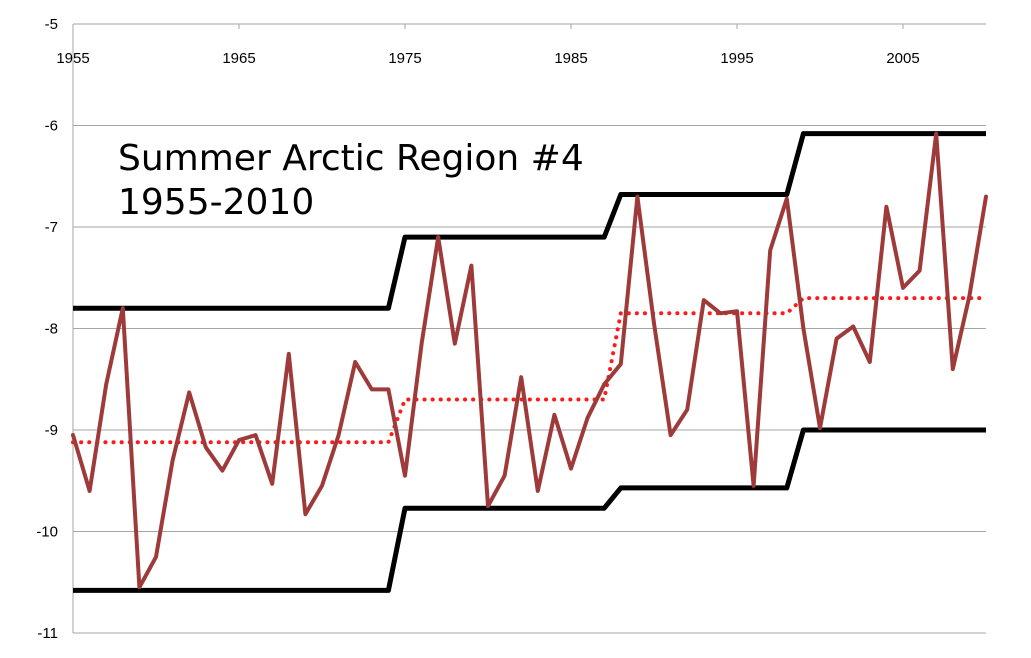  What do you see at coordinates (47, 532) in the screenshot?
I see `y-tick-label: -10` at bounding box center [47, 532].